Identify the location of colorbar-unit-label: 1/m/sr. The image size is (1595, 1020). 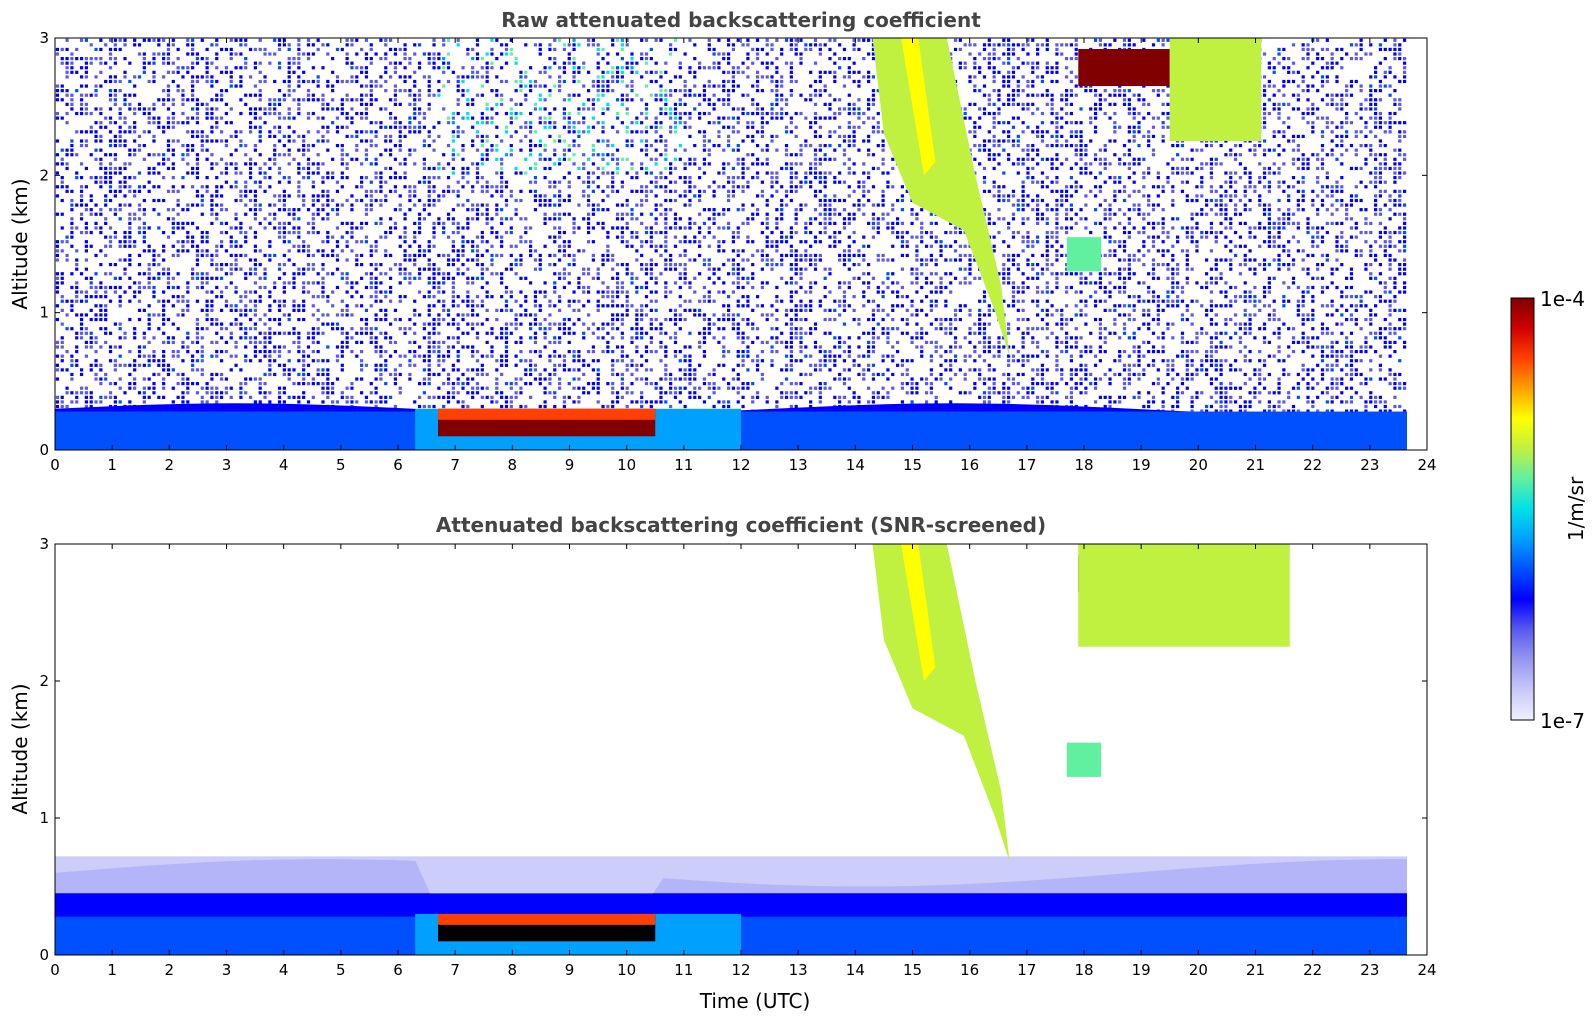
(1576, 508).